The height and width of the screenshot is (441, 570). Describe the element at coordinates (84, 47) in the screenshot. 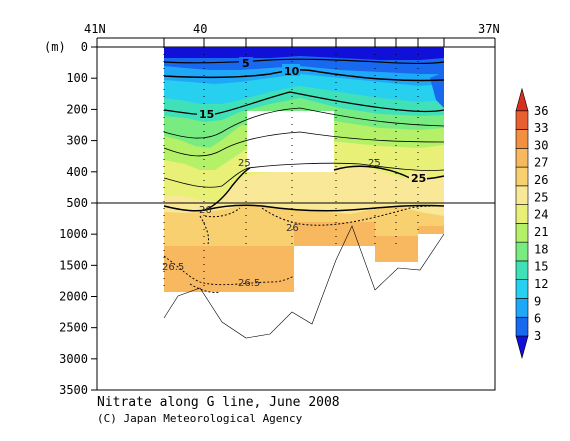

I see `y-tick-label: 0` at that location.